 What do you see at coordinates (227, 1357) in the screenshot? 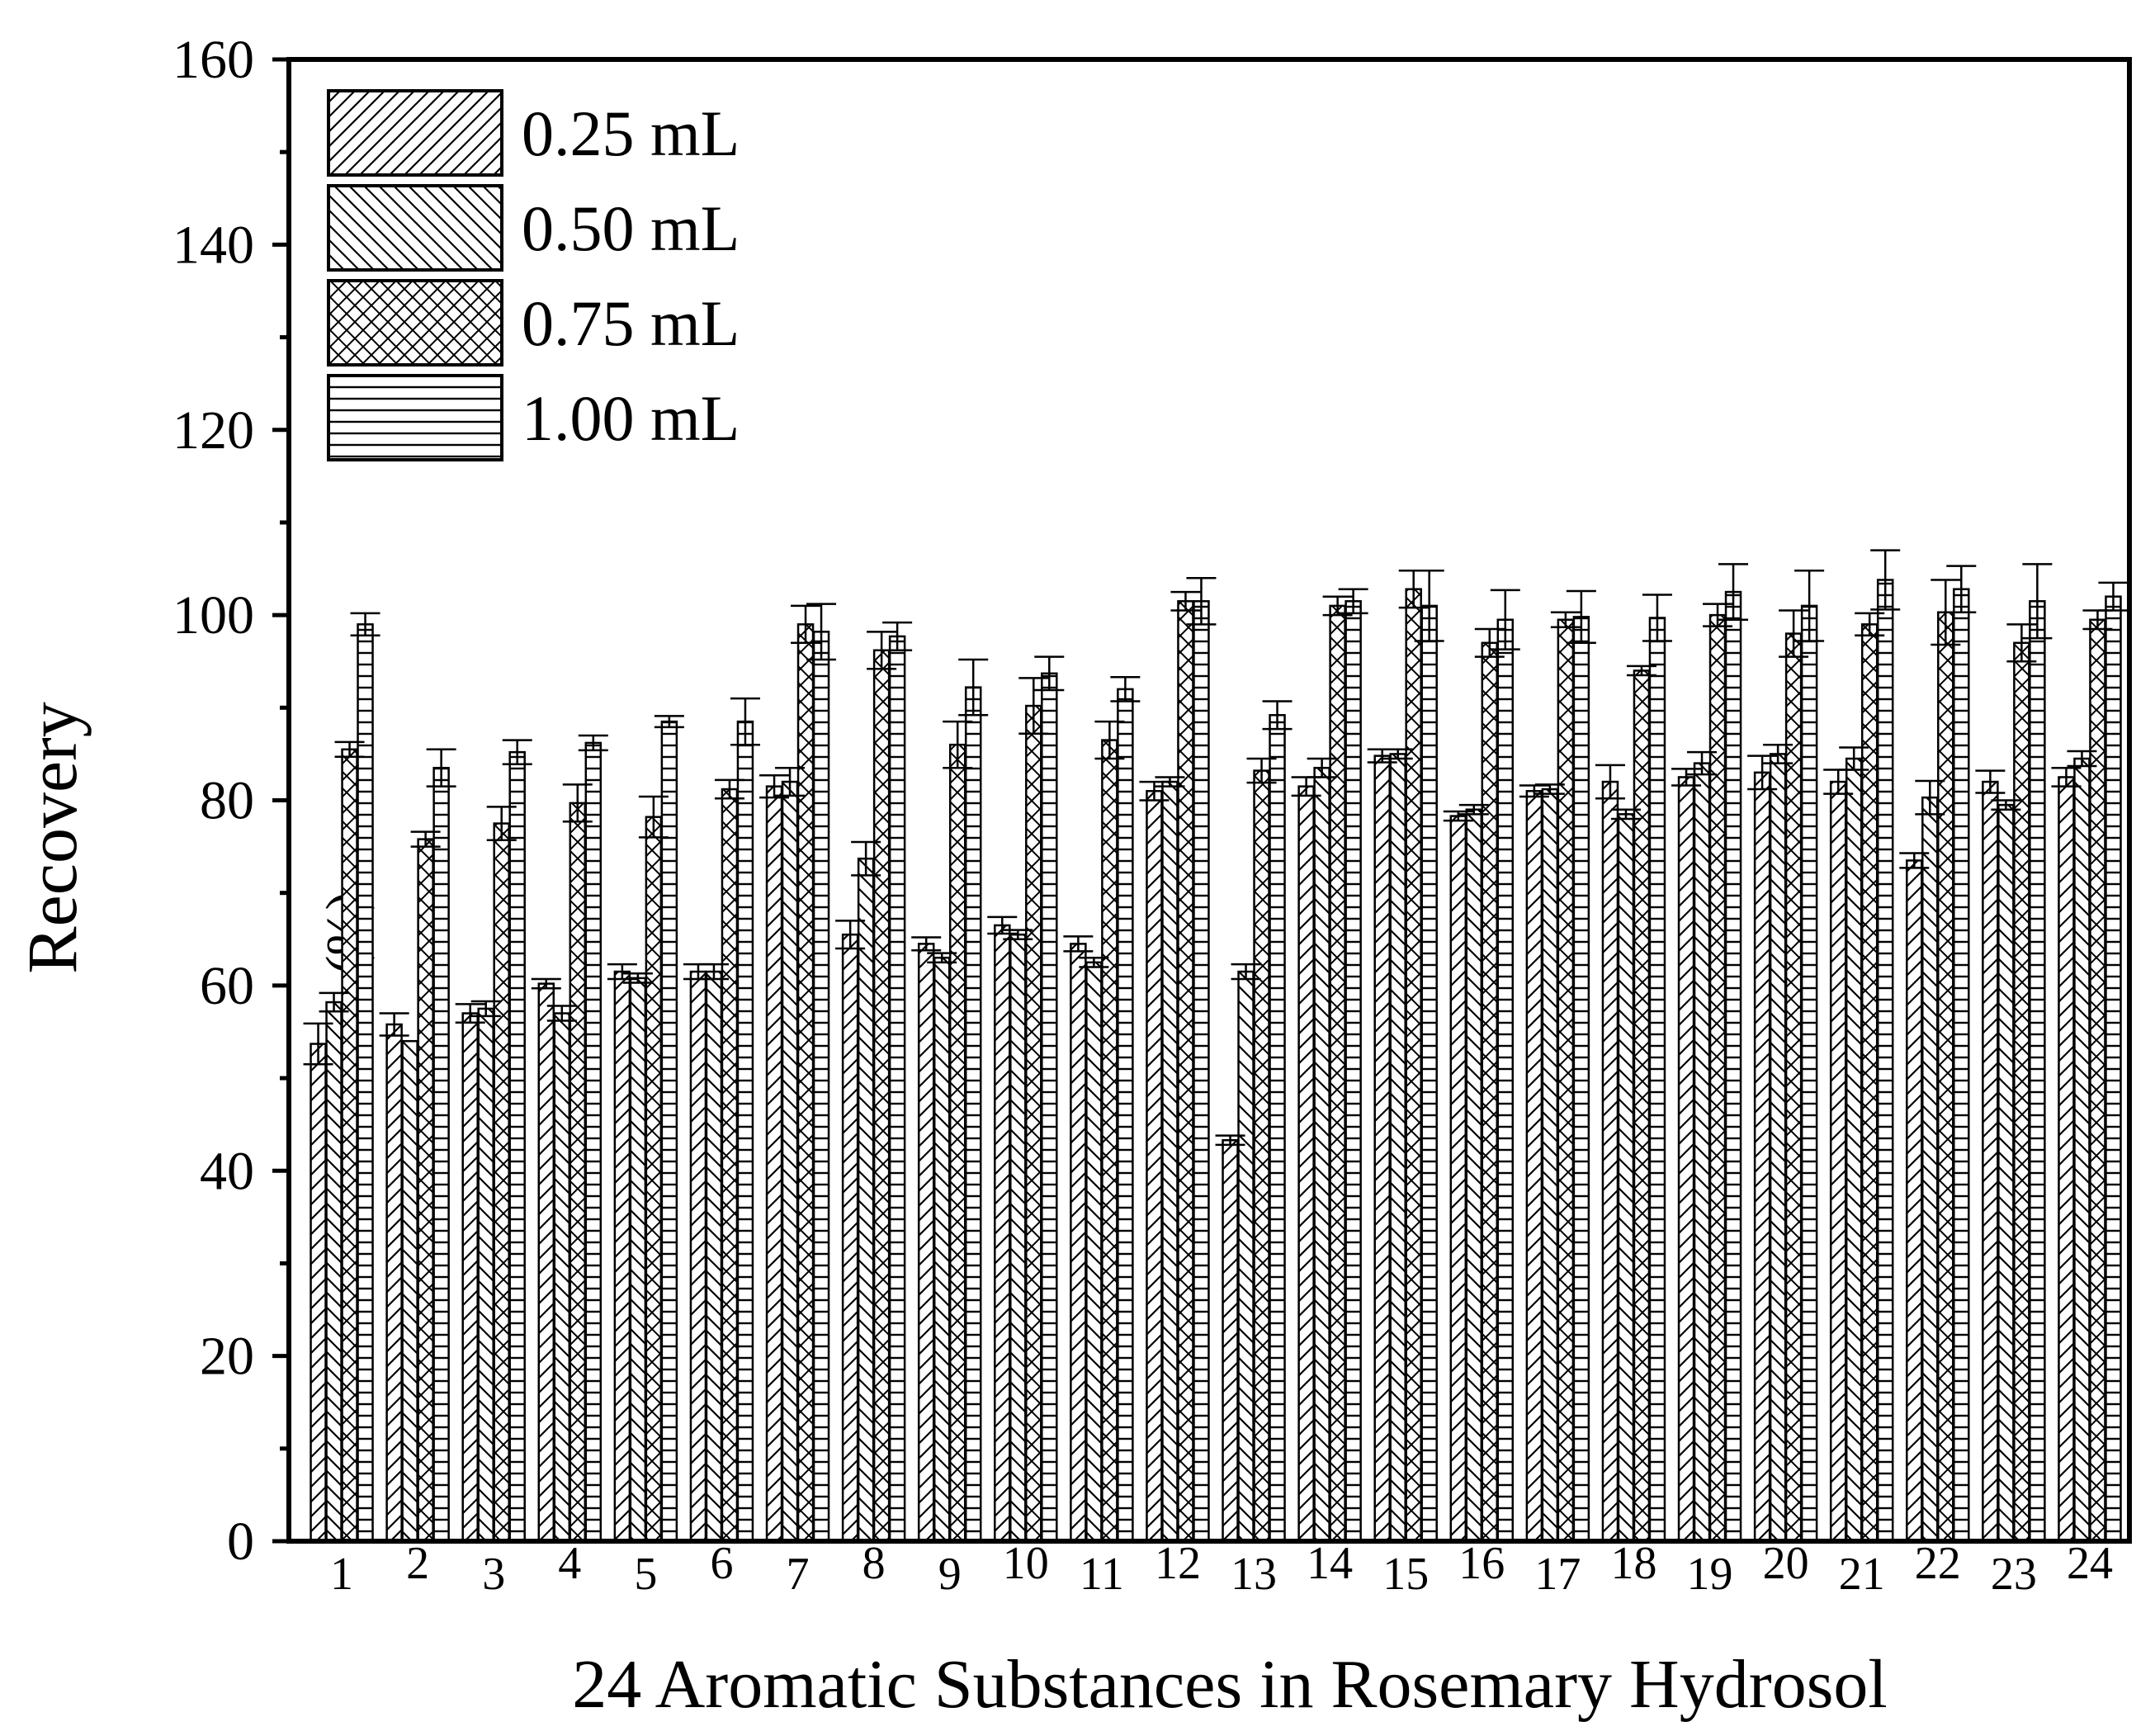
I see `y-tick-label-20: 20` at bounding box center [227, 1357].